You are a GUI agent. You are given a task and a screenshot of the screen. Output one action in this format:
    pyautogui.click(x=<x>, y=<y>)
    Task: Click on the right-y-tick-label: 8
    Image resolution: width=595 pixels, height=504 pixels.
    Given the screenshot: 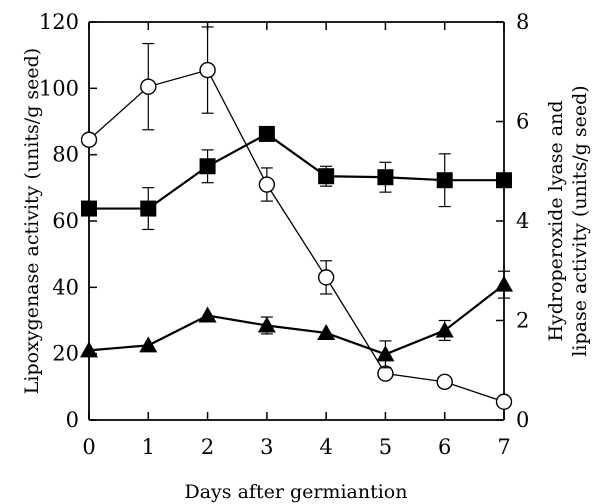 What is the action you would take?
    pyautogui.click(x=522, y=22)
    